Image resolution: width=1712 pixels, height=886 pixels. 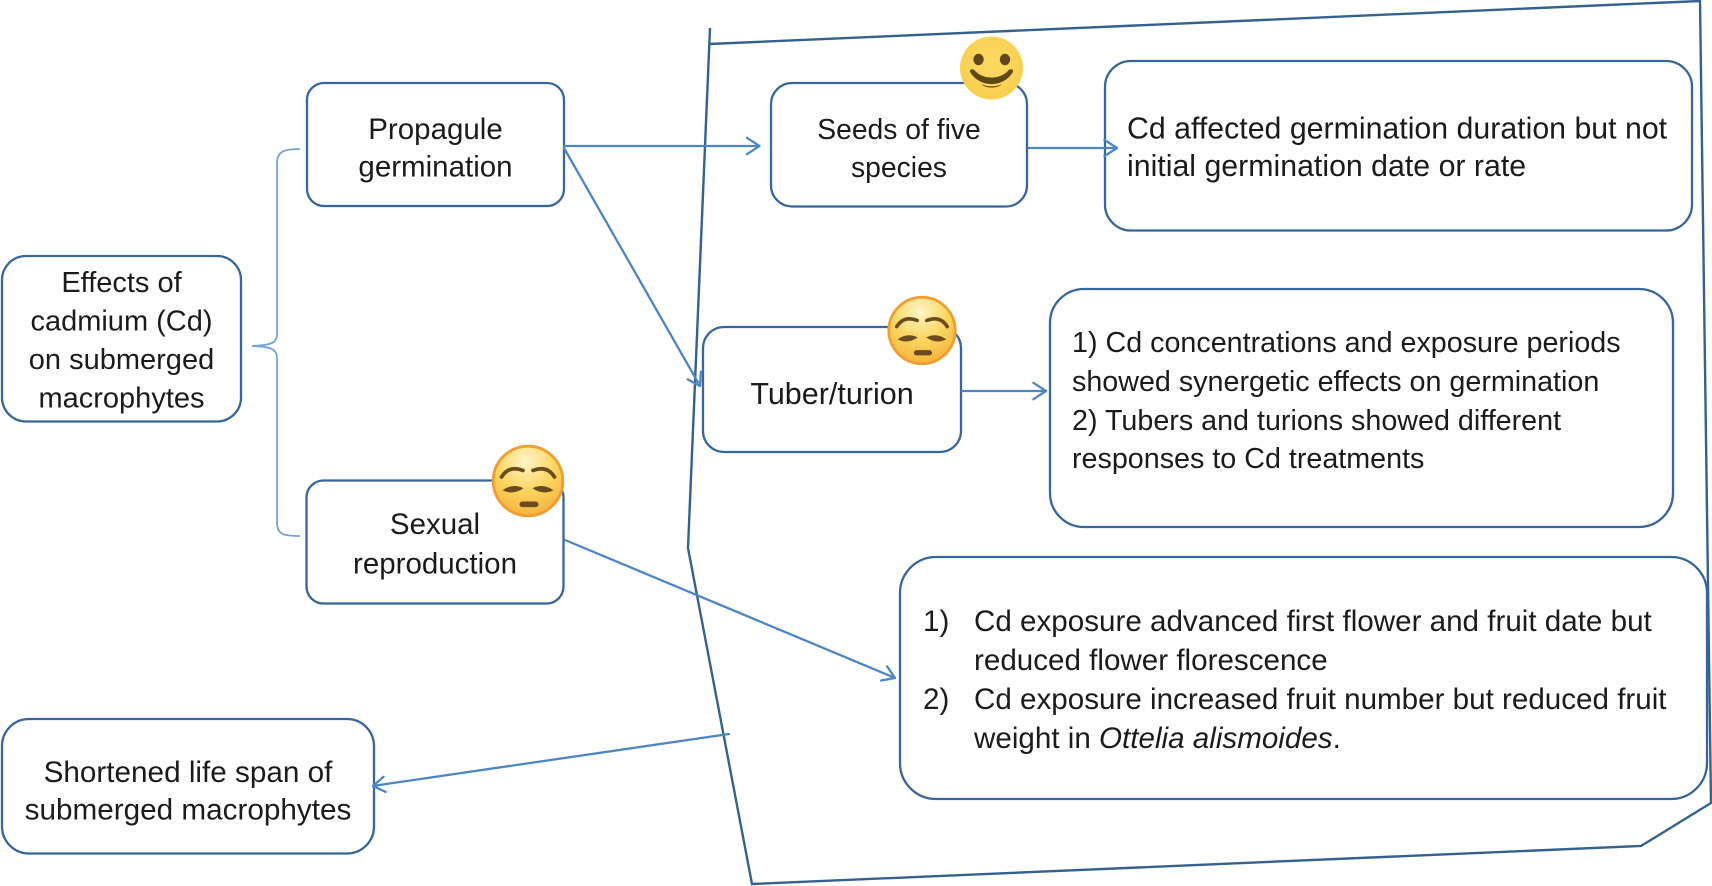 I want to click on svg-text:initial germination date or ra: initial germination date or rate, so click(x=1326, y=166).